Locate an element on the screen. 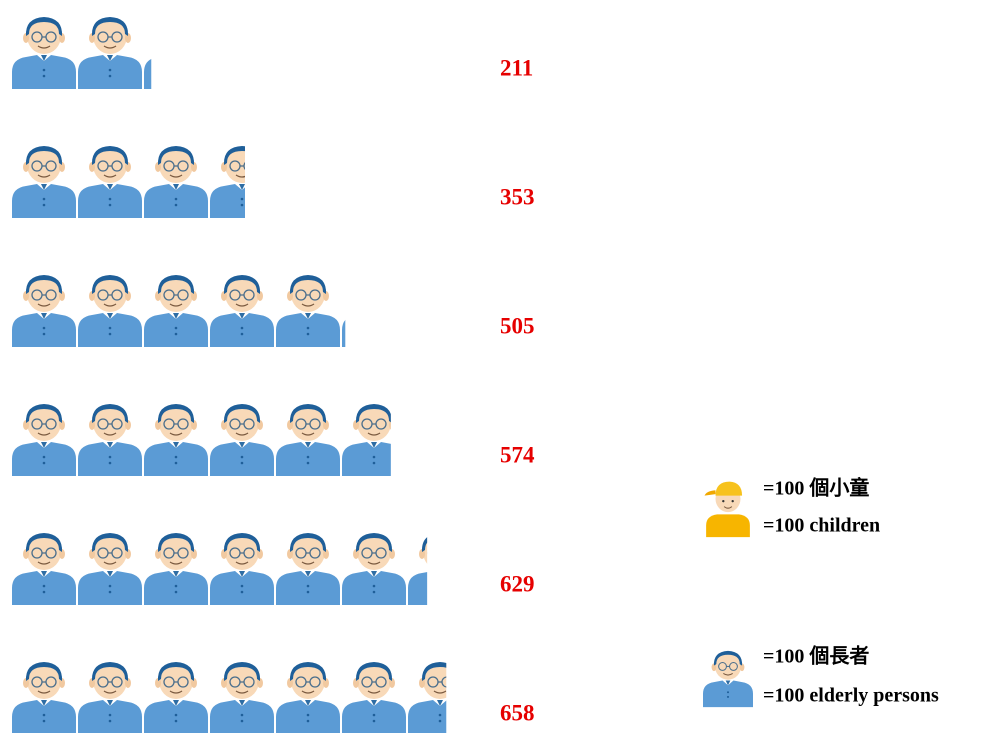  legend-text: =100 elderly persons is located at coordinates (851, 696).